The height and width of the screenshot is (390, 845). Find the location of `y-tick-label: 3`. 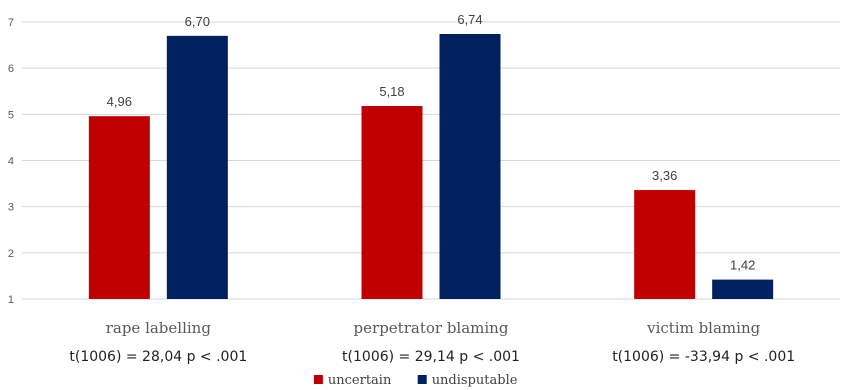

y-tick-label: 3 is located at coordinates (11, 208).